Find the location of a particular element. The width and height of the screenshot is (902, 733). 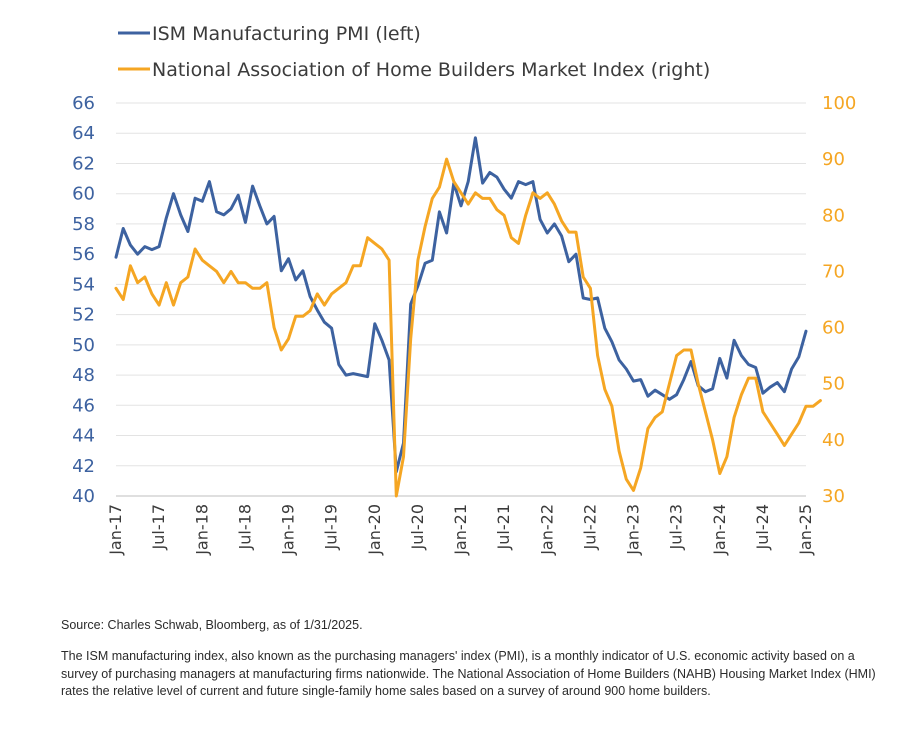

y-left-tick-label: 64 is located at coordinates (83, 133).